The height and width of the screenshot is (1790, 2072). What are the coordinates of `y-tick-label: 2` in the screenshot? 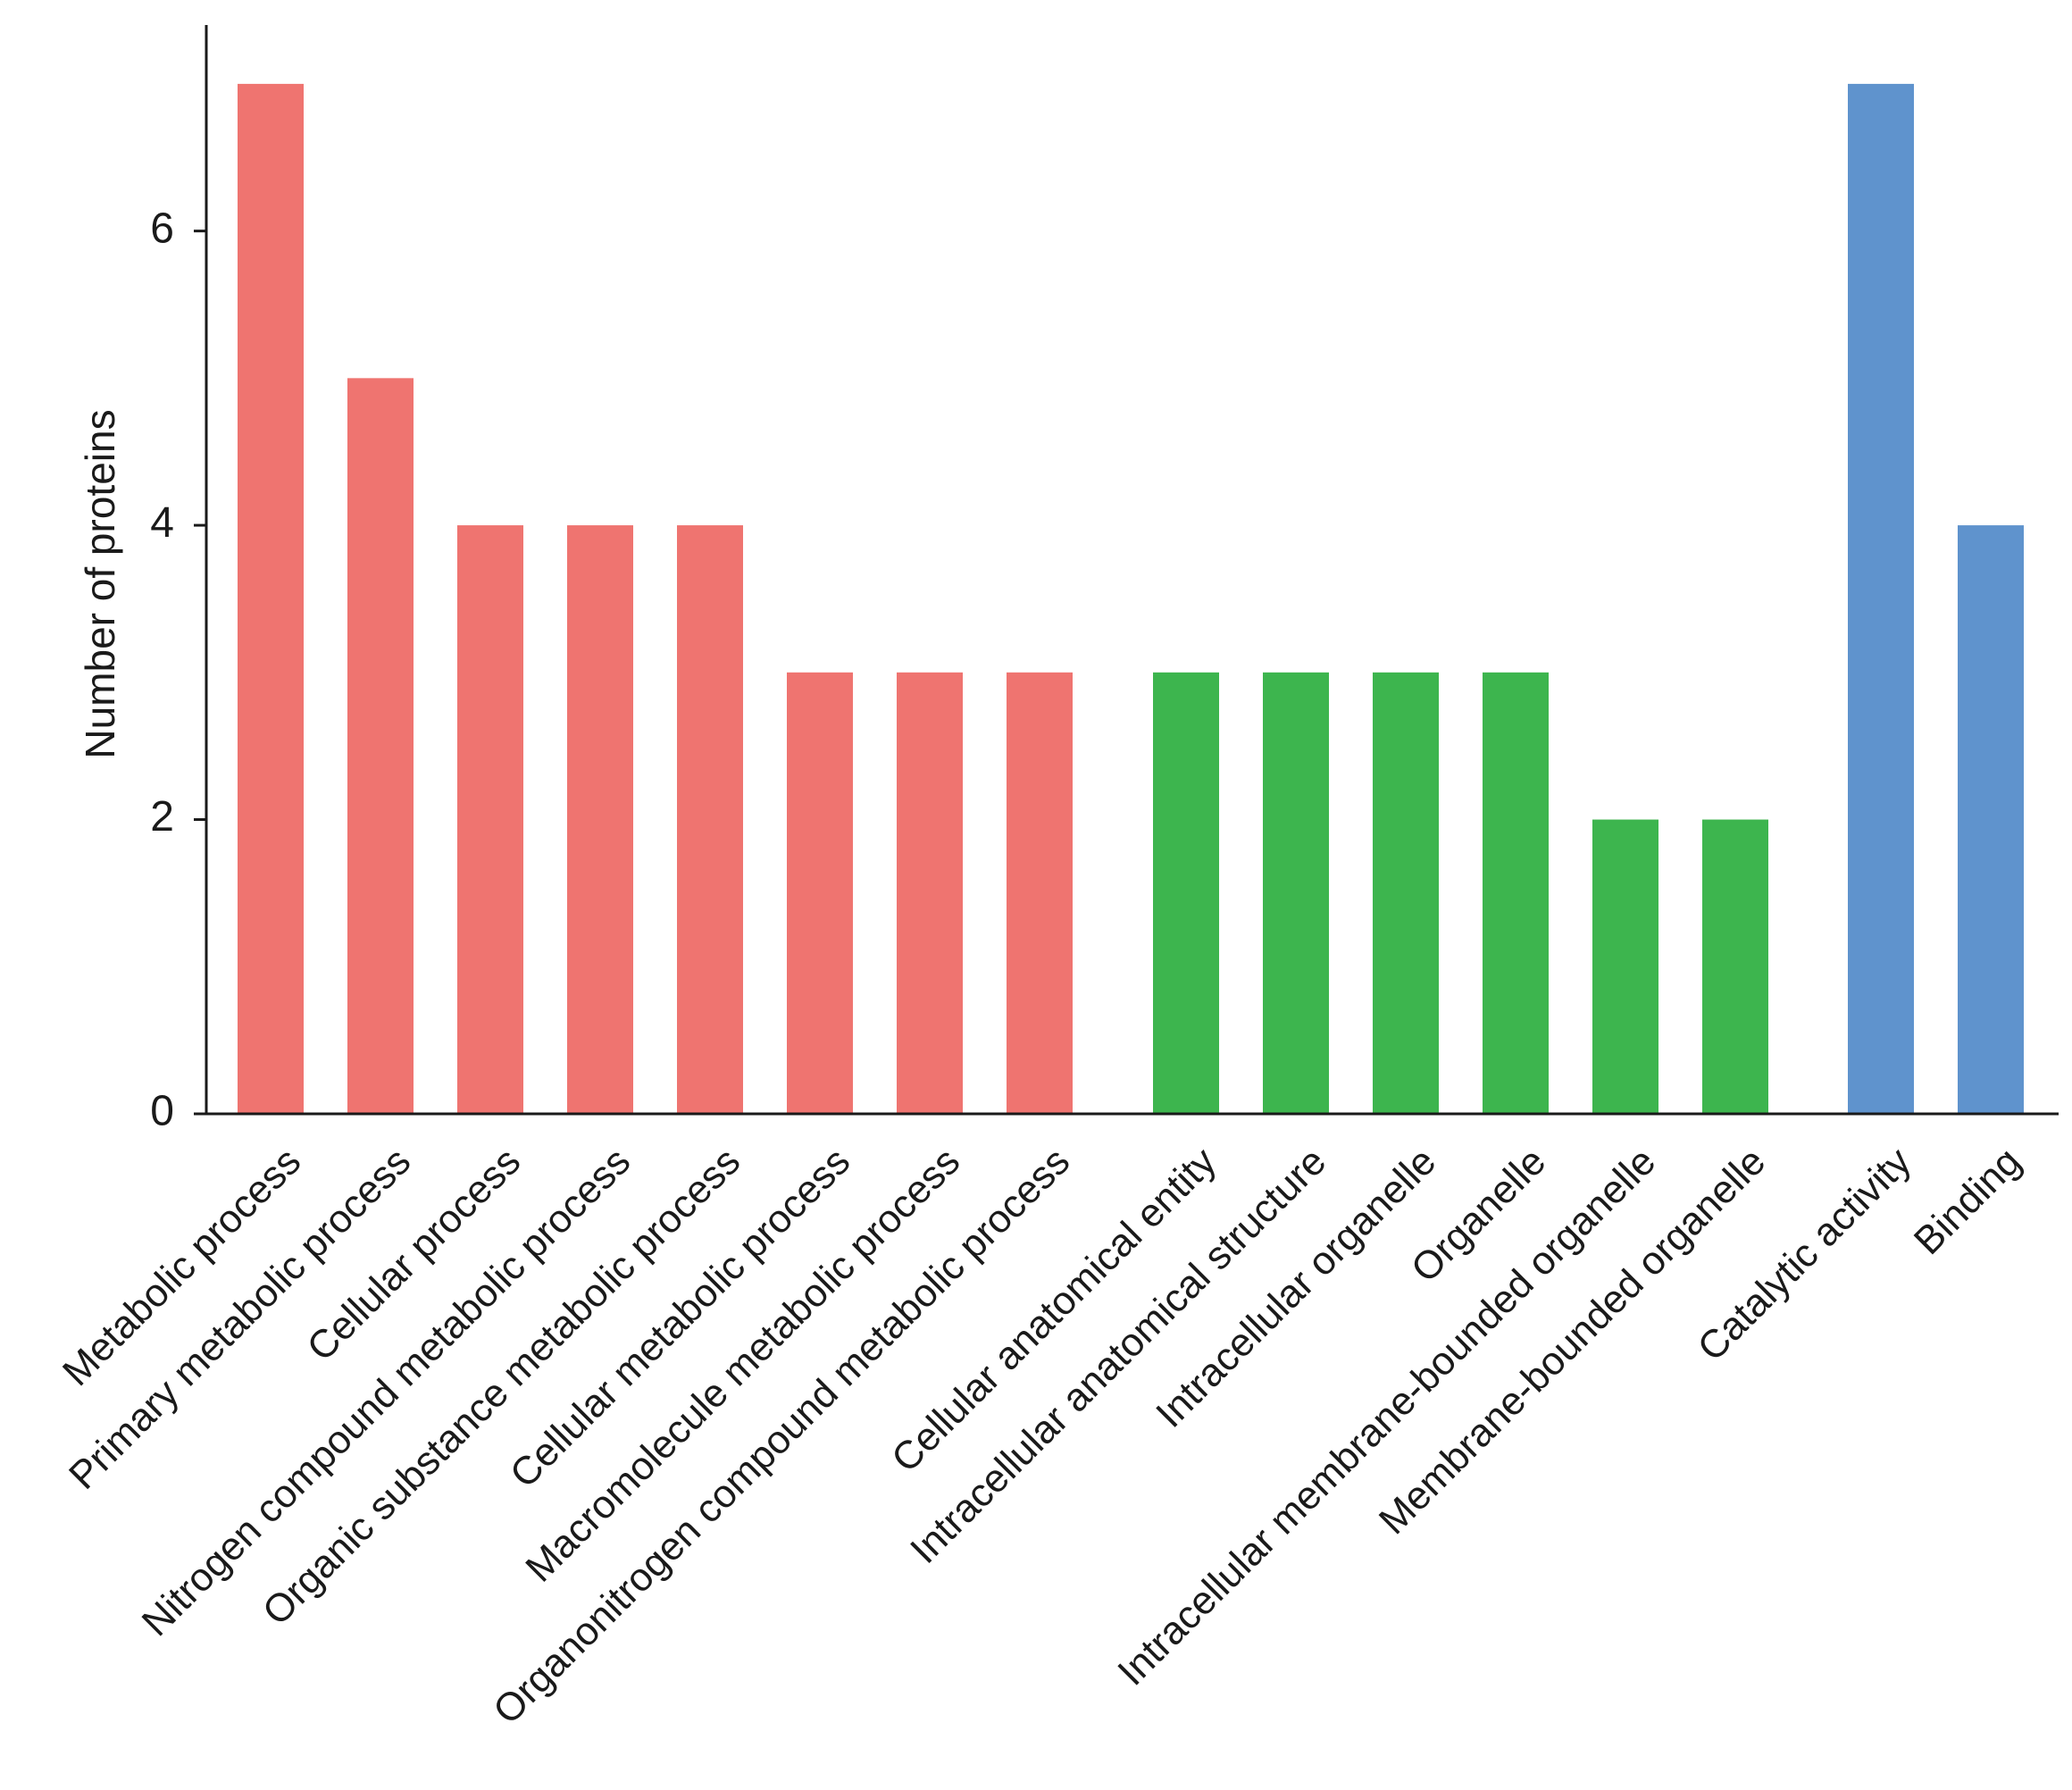 It's located at (162, 817).